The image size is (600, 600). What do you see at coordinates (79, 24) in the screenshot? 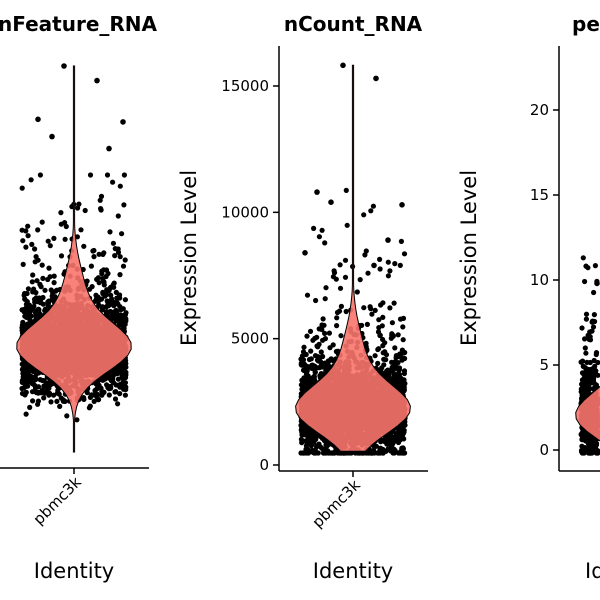
I see `panel-title: nFeature_RNA` at bounding box center [79, 24].